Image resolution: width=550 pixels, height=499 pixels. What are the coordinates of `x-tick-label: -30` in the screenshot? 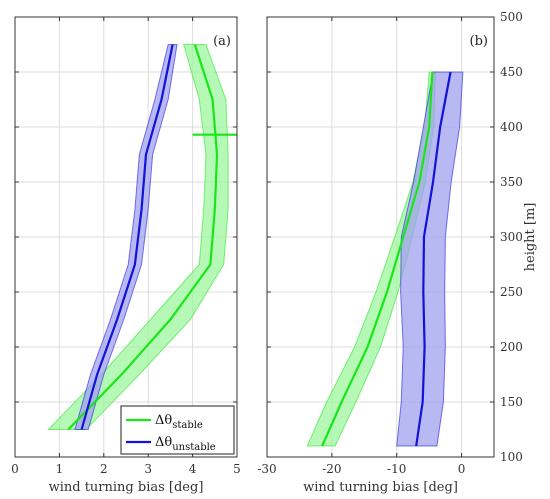 It's located at (266, 469).